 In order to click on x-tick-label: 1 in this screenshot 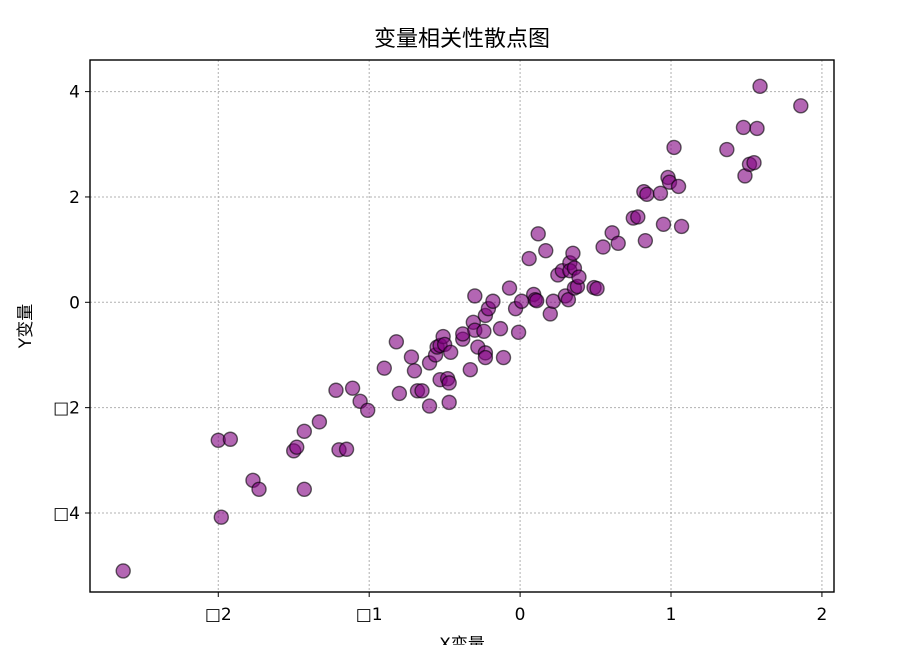, I will do `click(671, 615)`.